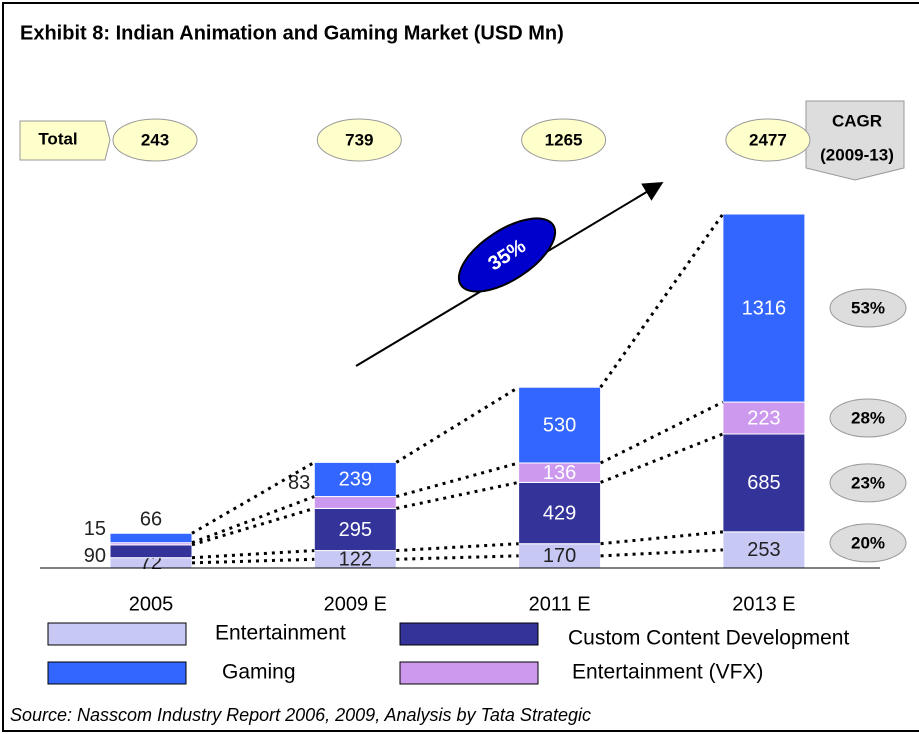  What do you see at coordinates (95, 529) in the screenshot?
I see `value-label: 15` at bounding box center [95, 529].